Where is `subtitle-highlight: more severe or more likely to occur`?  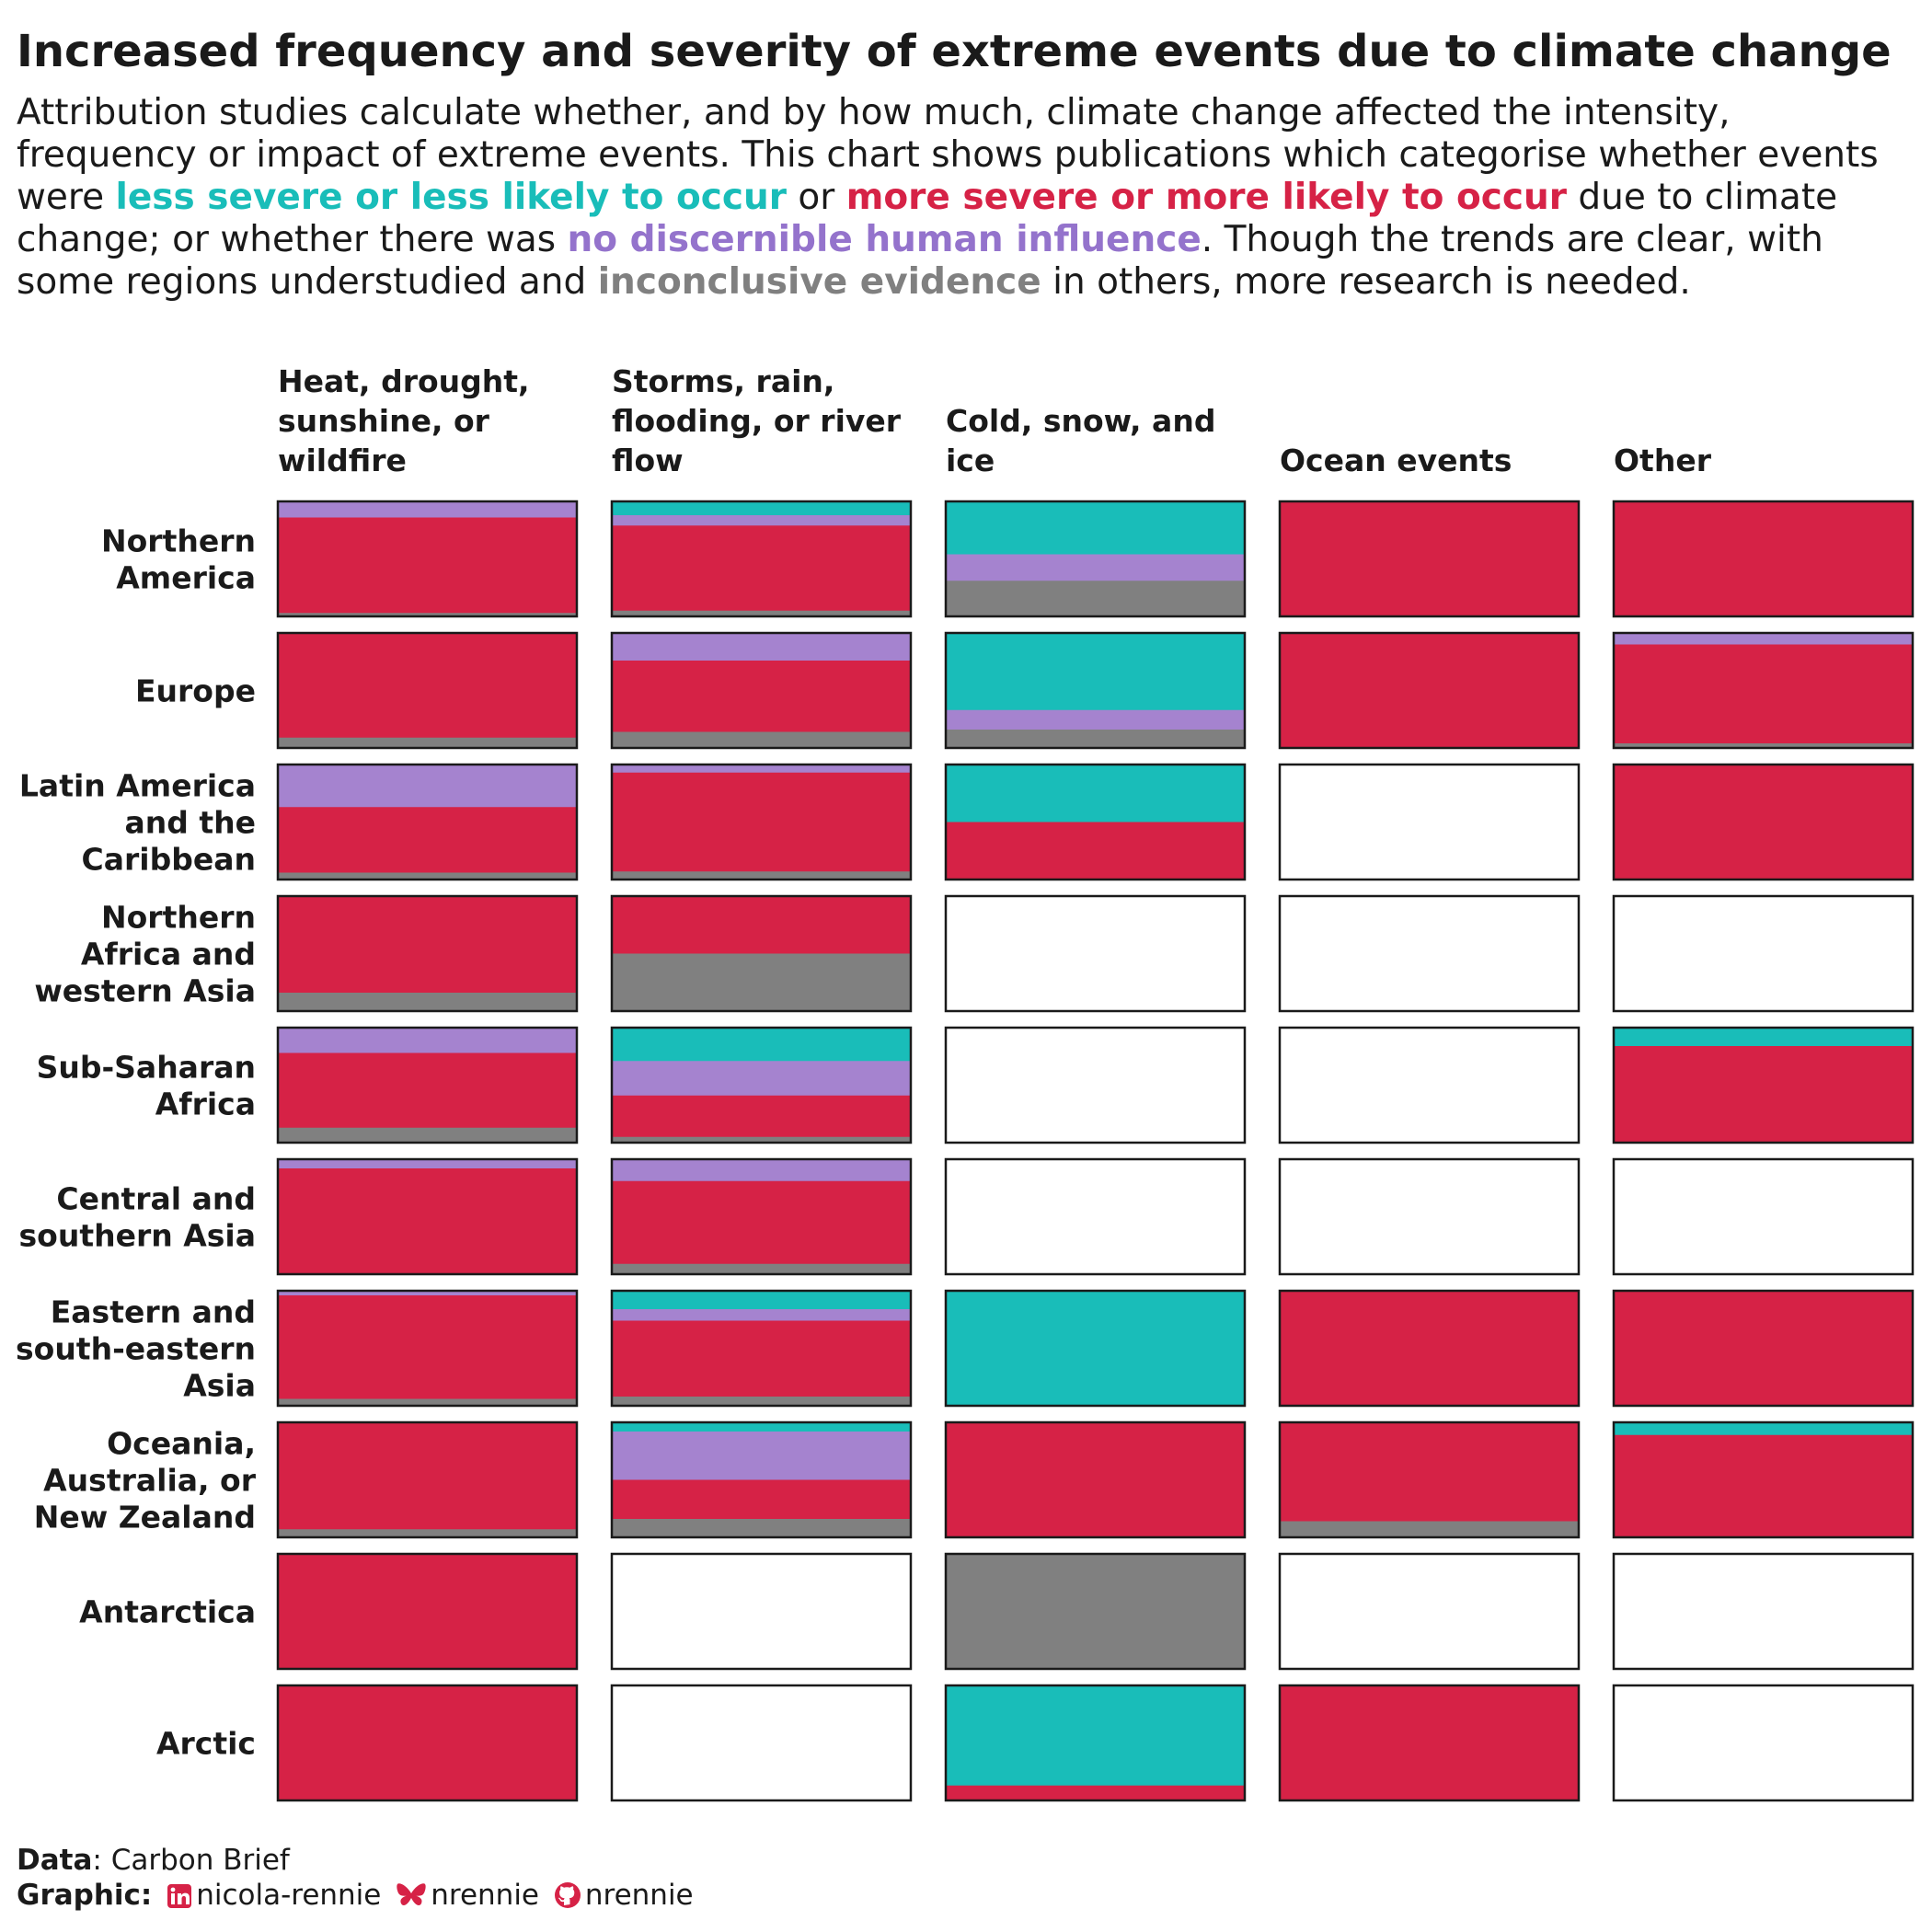
subtitle-highlight: more severe or more likely to occur is located at coordinates (1206, 197).